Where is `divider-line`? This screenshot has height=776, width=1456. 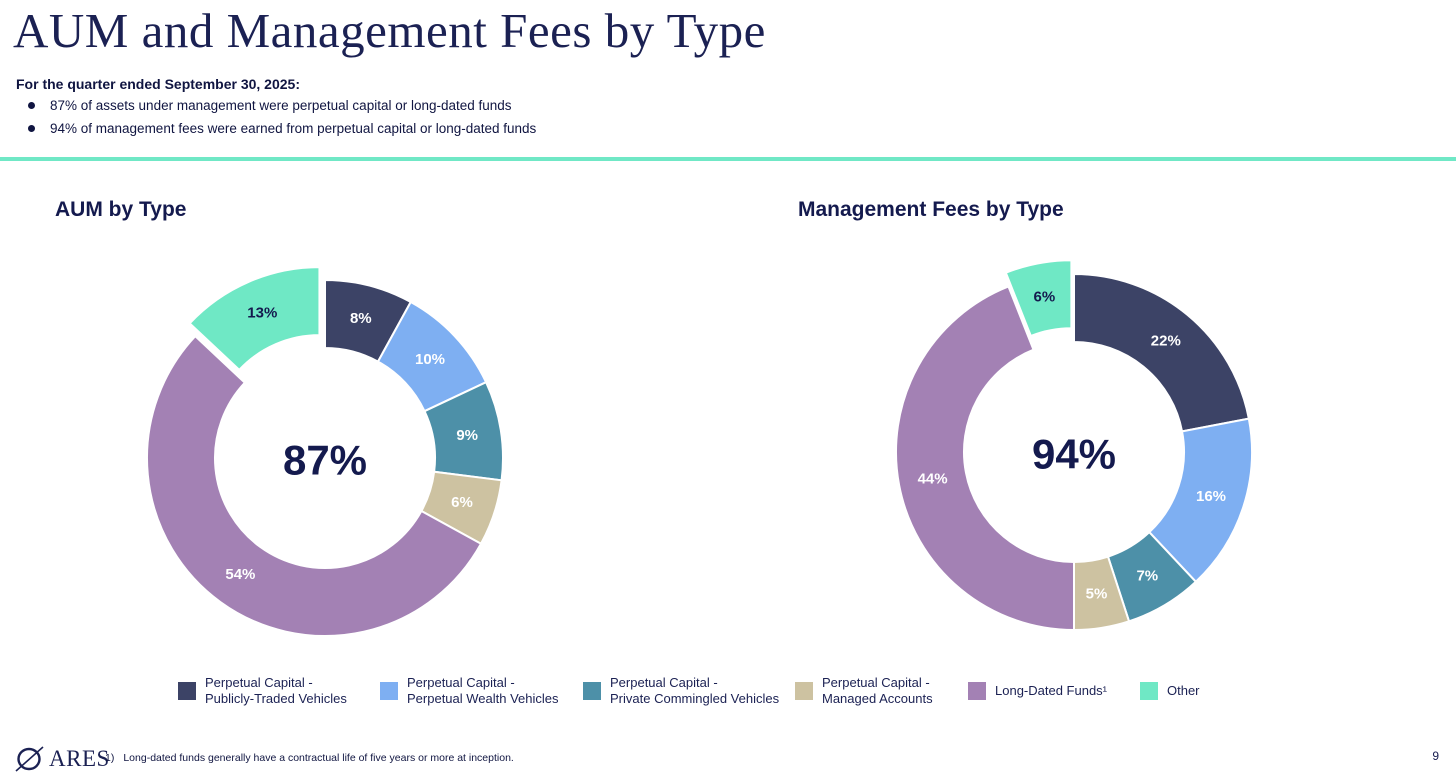 divider-line is located at coordinates (728, 159).